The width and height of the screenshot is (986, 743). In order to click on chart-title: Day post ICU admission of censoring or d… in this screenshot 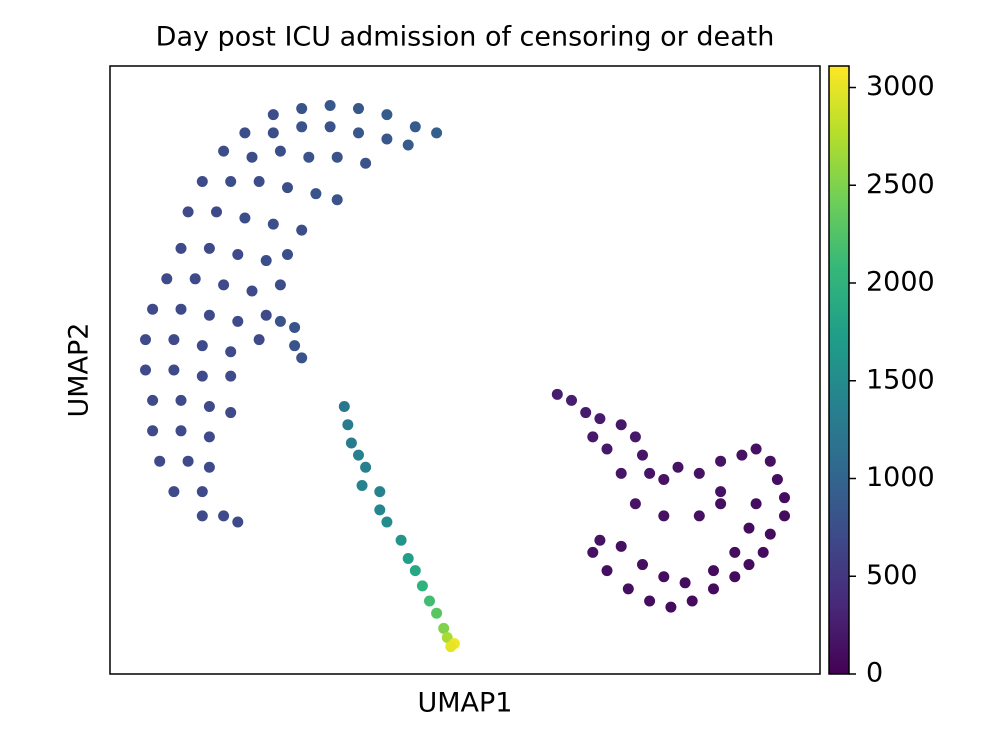, I will do `click(465, 37)`.